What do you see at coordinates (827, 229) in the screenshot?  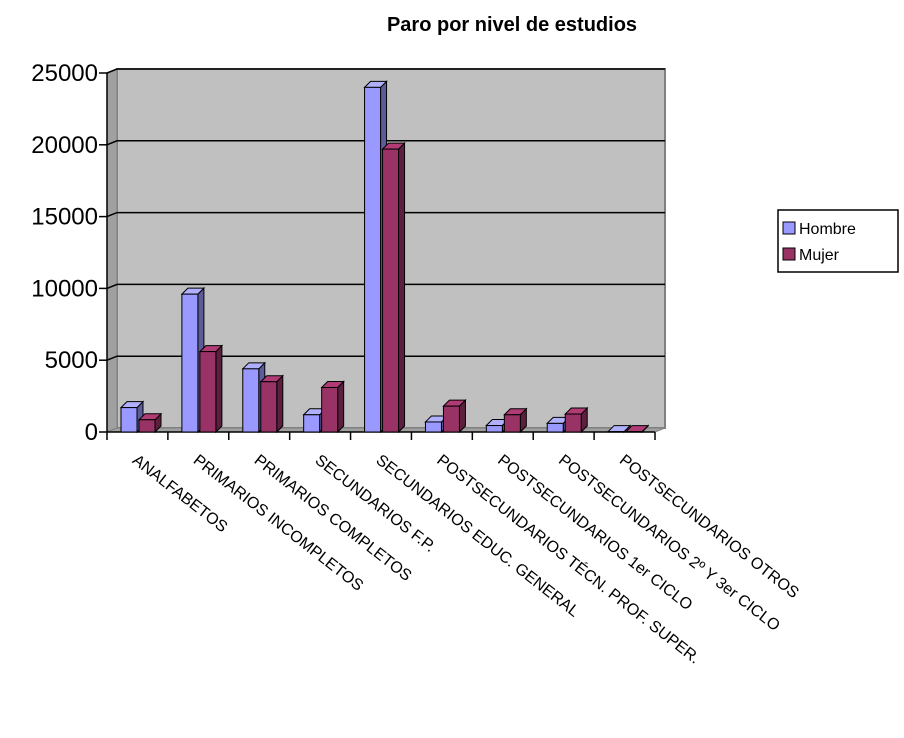 I see `legend-label-hombre: Hombre` at bounding box center [827, 229].